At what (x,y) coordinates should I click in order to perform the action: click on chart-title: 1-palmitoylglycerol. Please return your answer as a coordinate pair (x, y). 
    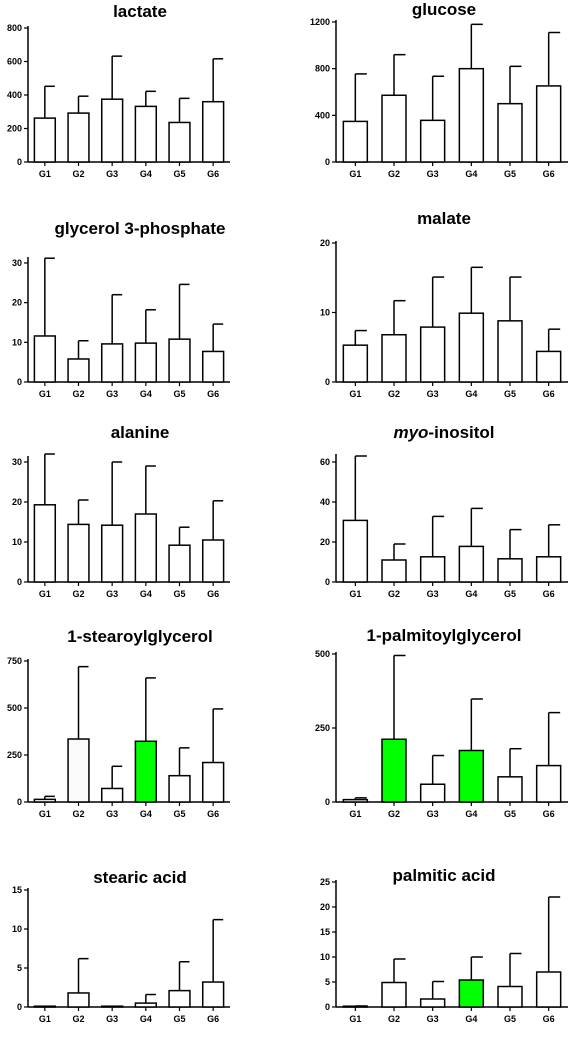
    Looking at the image, I should click on (444, 635).